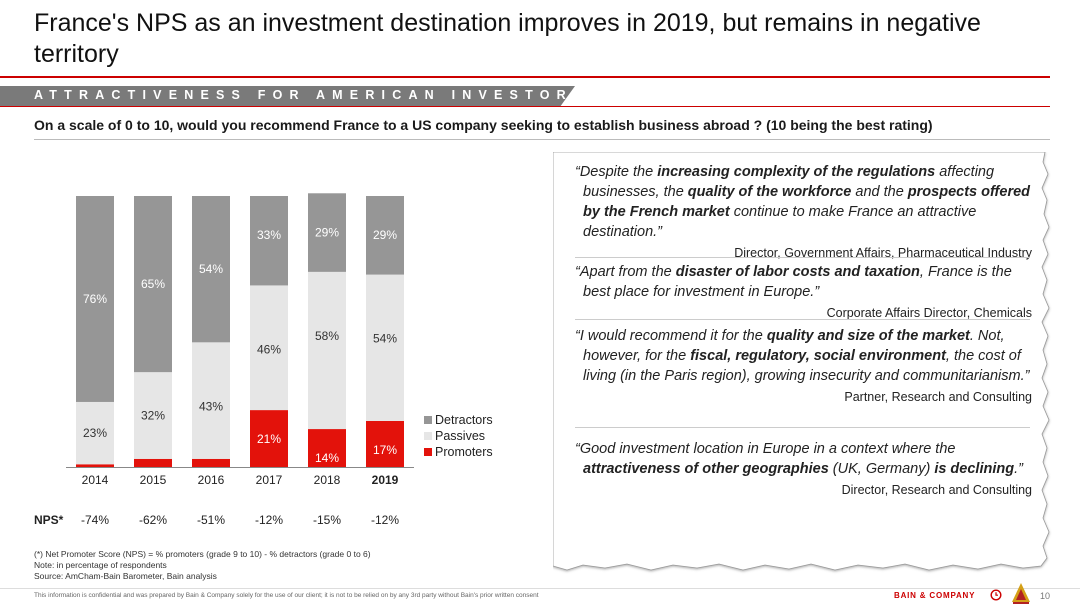 This screenshot has height=608, width=1080. Describe the element at coordinates (625, 272) in the screenshot. I see `quote-segment: “Apart from the` at that location.